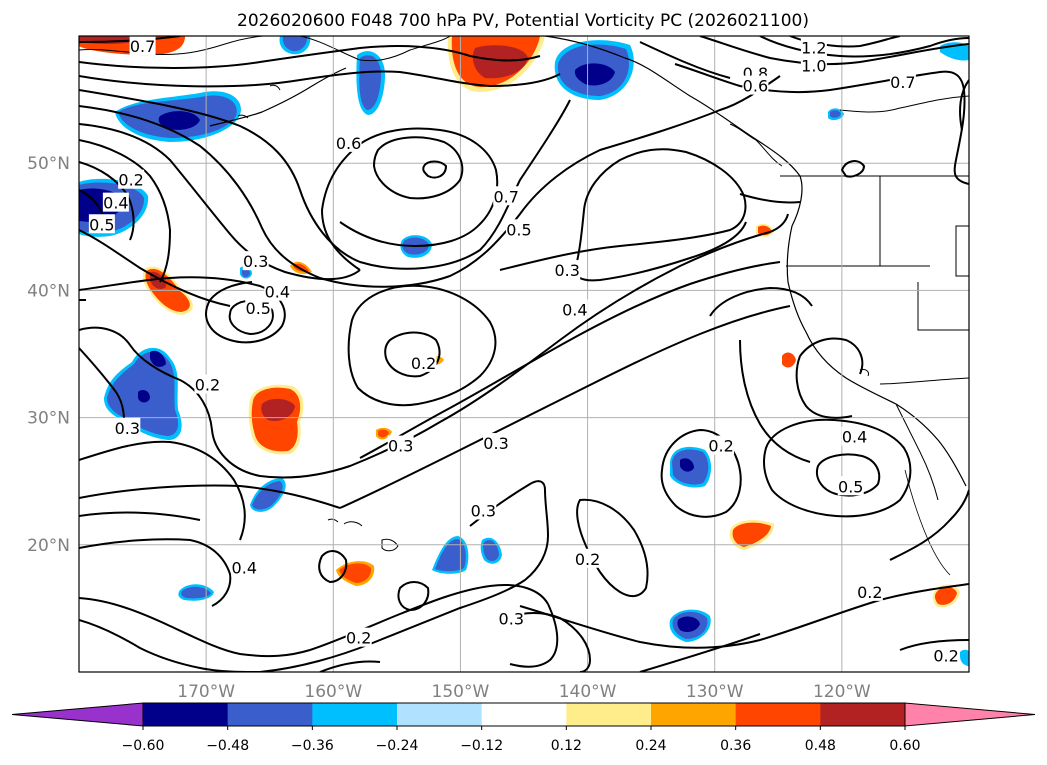 This screenshot has height=765, width=1047. Describe the element at coordinates (48, 164) in the screenshot. I see `latitude-tick-label: 50°N` at that location.